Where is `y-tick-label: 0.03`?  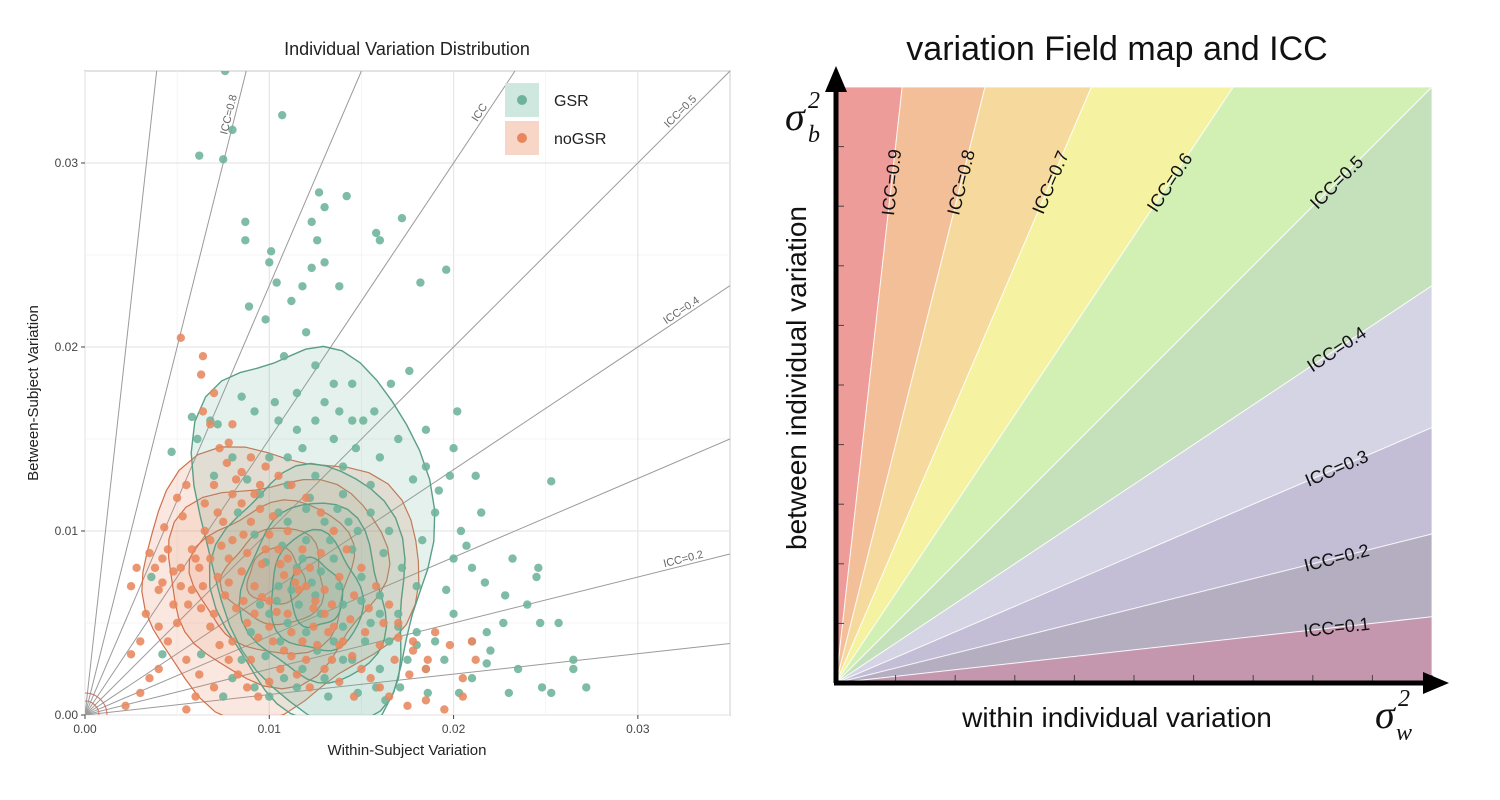 y-tick-label: 0.03 is located at coordinates (67, 163).